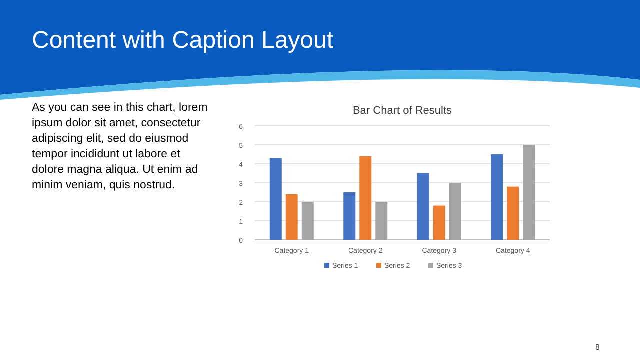 The height and width of the screenshot is (360, 640). I want to click on text: As you can see in this chart, lorem ipsum dolor sit amet, consectetur adipiscing elit, sed do eiusmod tempor incididunt ut labore et dolore magna aliqua. Ut enim ad minim veniam, quis nostrud., so click(120, 147).